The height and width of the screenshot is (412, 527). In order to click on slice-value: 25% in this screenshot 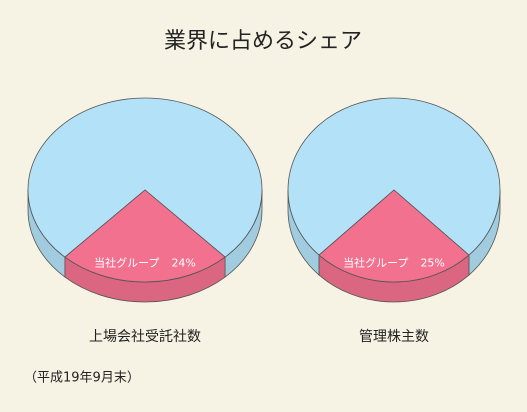, I will do `click(432, 263)`.